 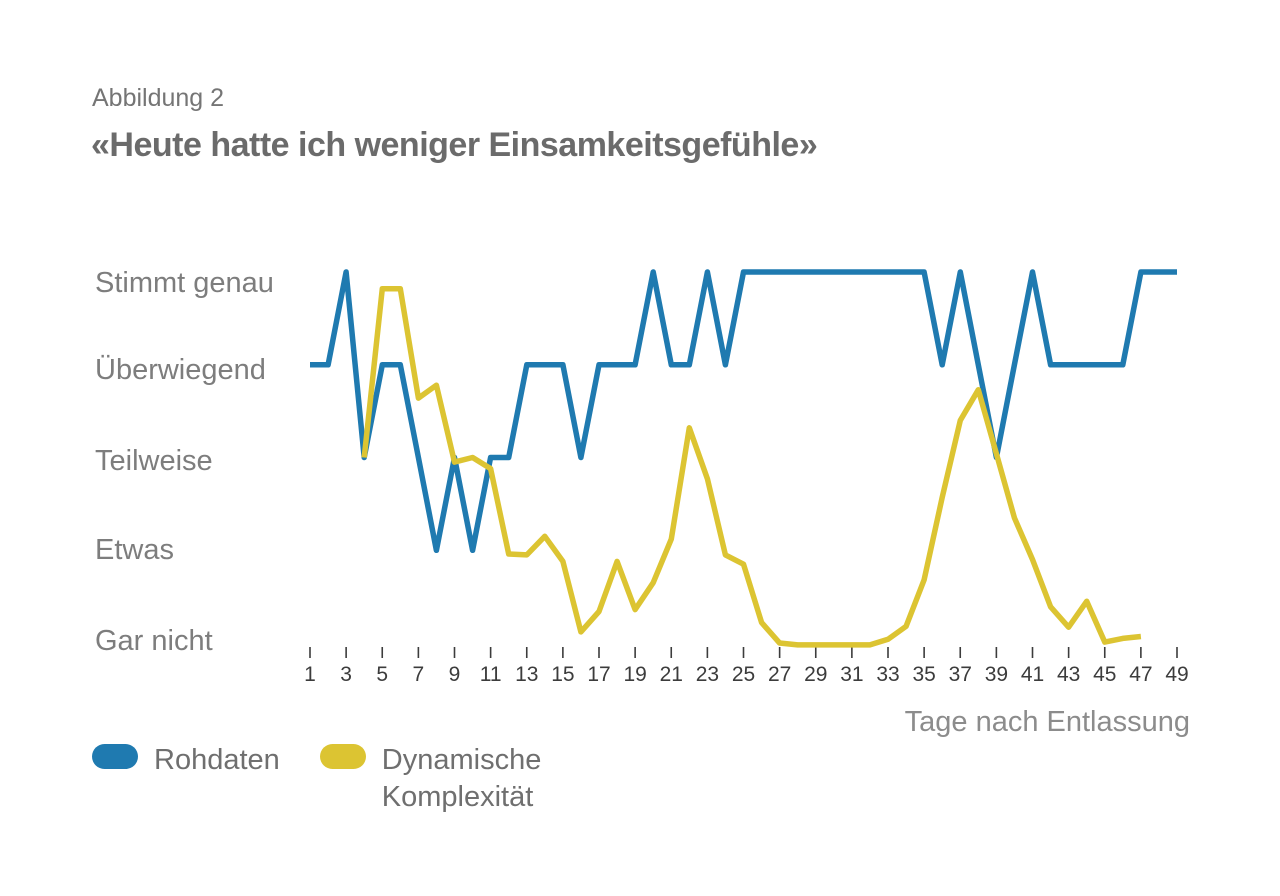 I want to click on x-tick-label: 21, so click(x=671, y=674).